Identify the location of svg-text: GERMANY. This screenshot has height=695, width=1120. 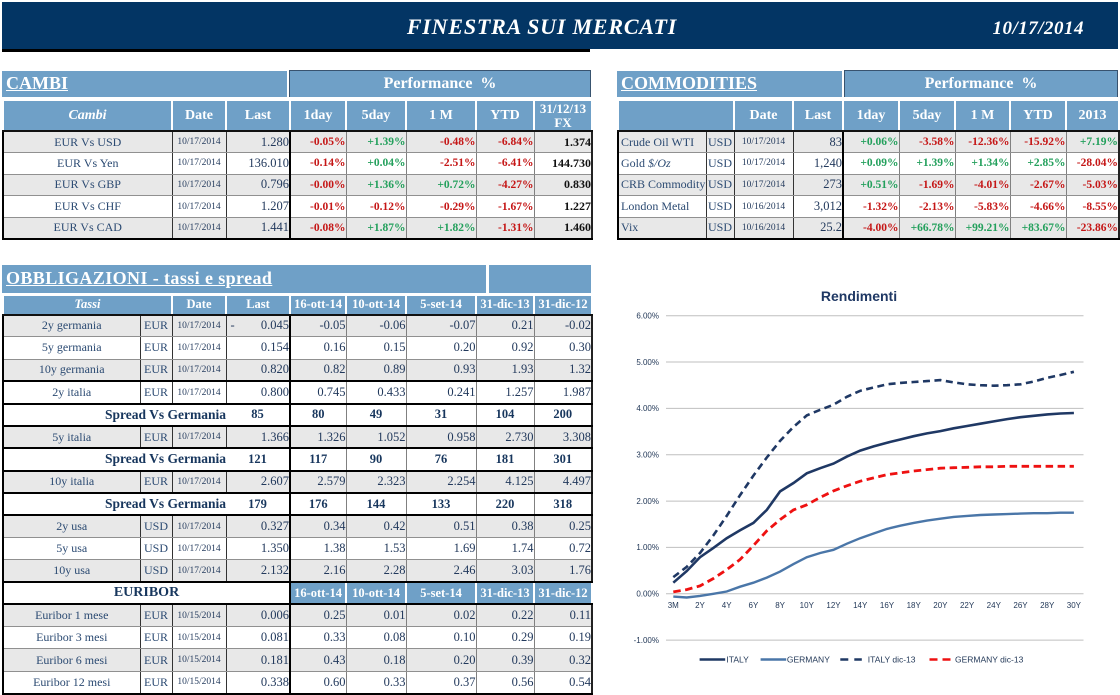
(808, 660).